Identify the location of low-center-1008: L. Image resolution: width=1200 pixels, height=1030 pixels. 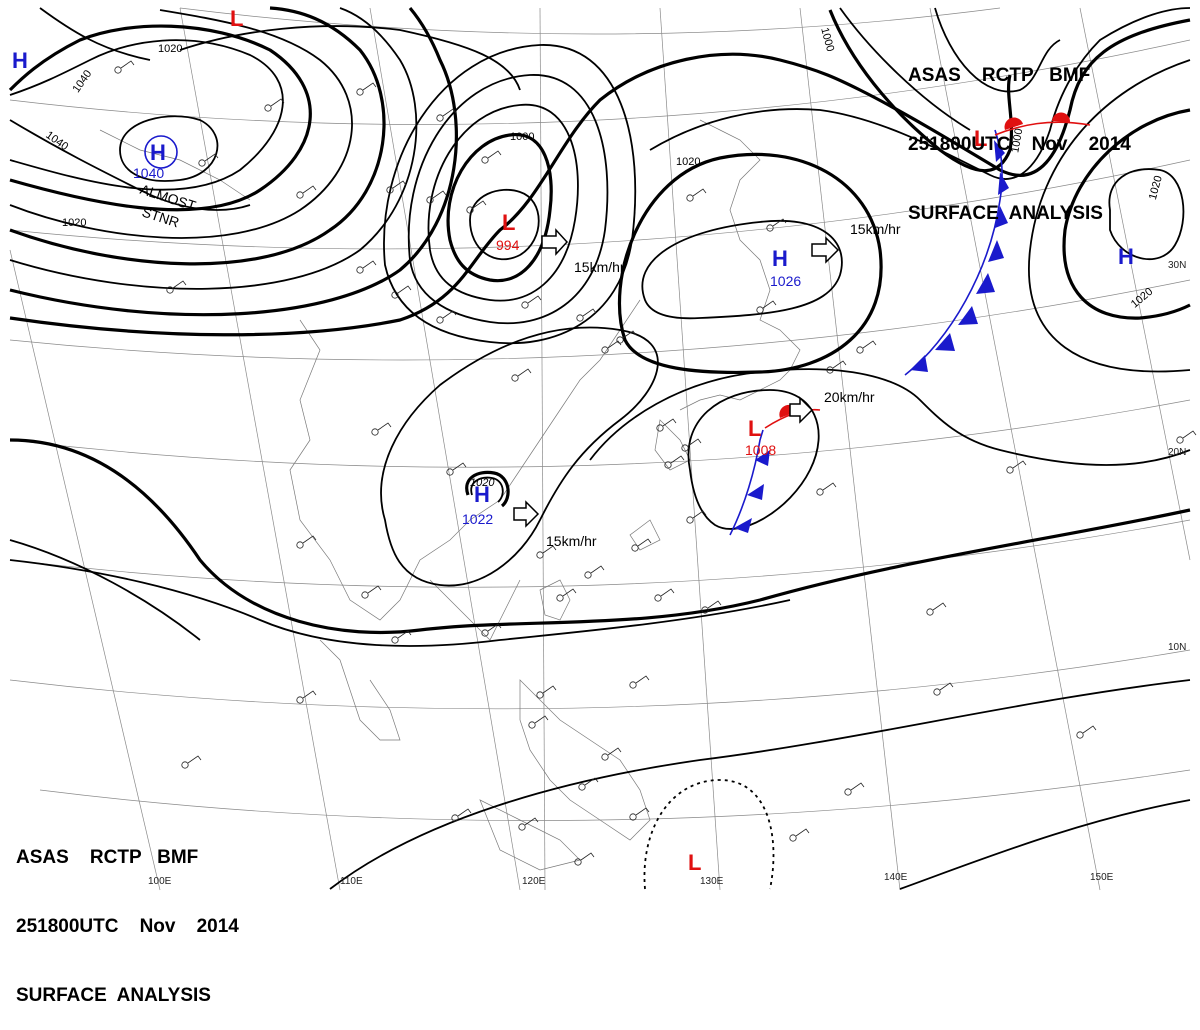
(754, 428).